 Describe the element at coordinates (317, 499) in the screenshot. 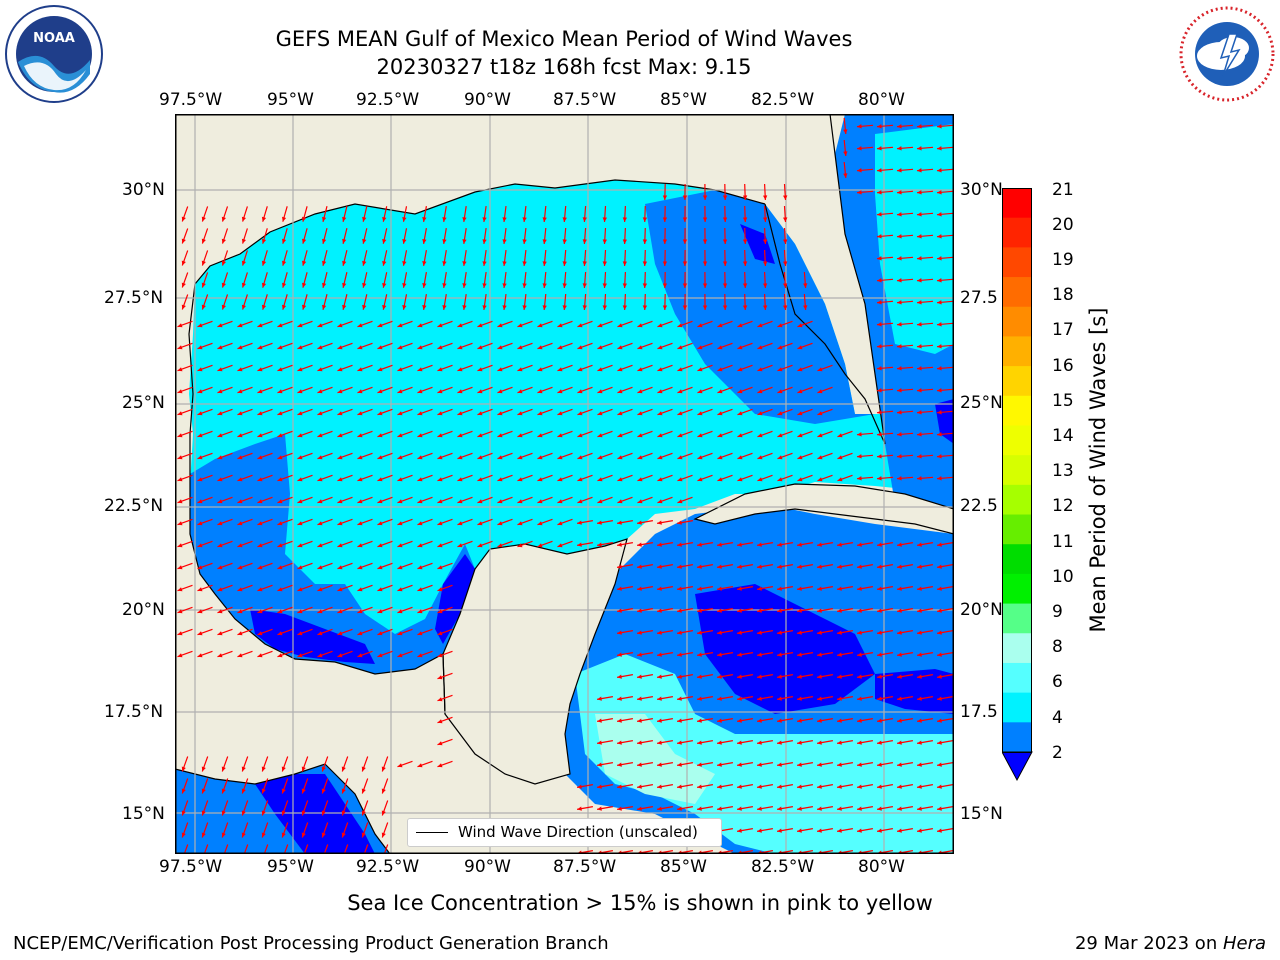

I see `western-coast` at that location.